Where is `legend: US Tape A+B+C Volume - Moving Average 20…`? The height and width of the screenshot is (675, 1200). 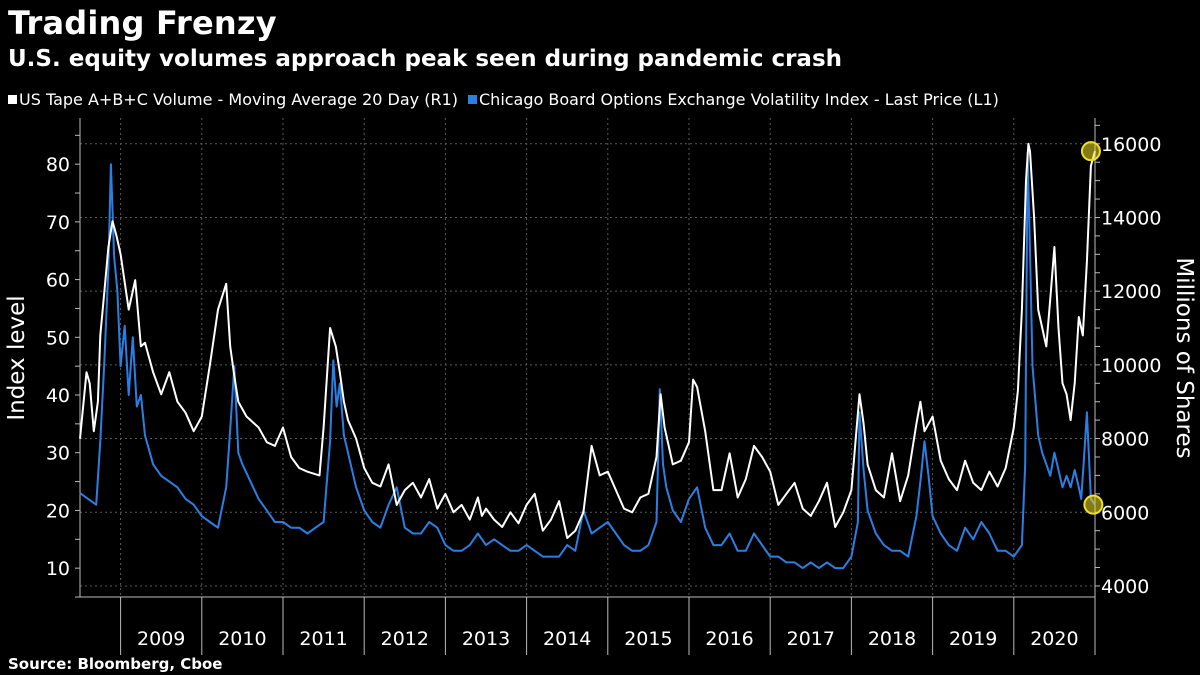 legend: US Tape A+B+C Volume - Moving Average 20… is located at coordinates (508, 99).